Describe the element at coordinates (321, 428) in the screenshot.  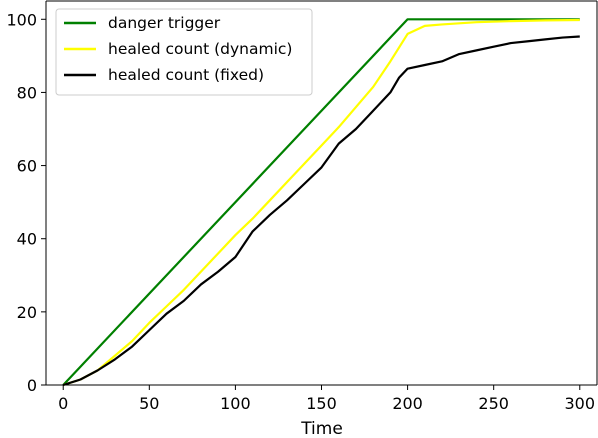
I see `x-axis-title: Time` at that location.